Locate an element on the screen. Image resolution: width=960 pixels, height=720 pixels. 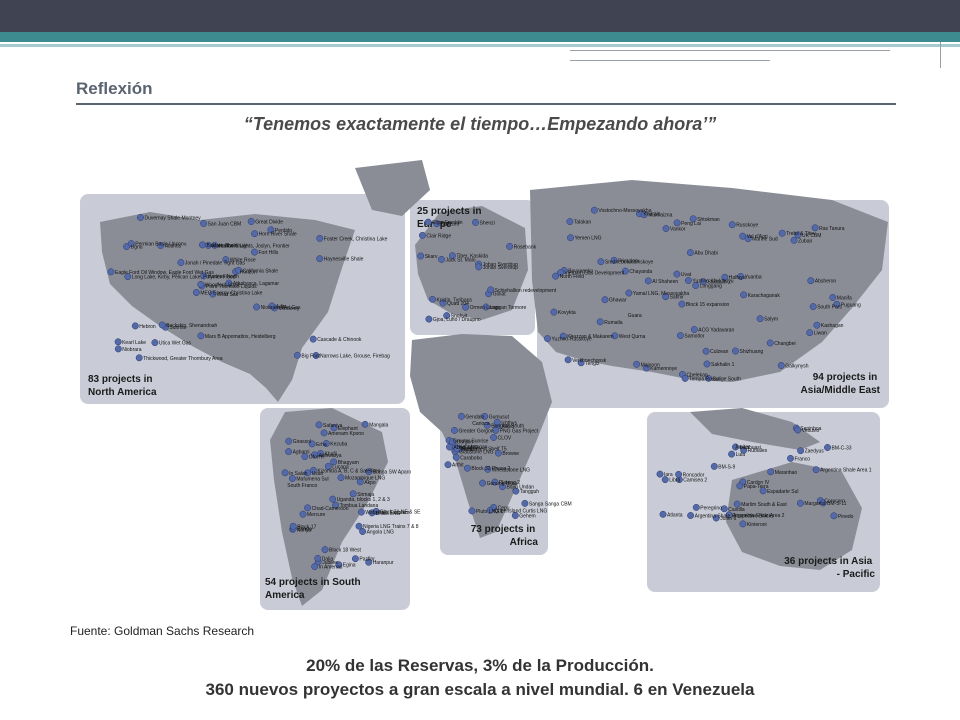
project-label: Shtokman is located at coordinates (708, 220).